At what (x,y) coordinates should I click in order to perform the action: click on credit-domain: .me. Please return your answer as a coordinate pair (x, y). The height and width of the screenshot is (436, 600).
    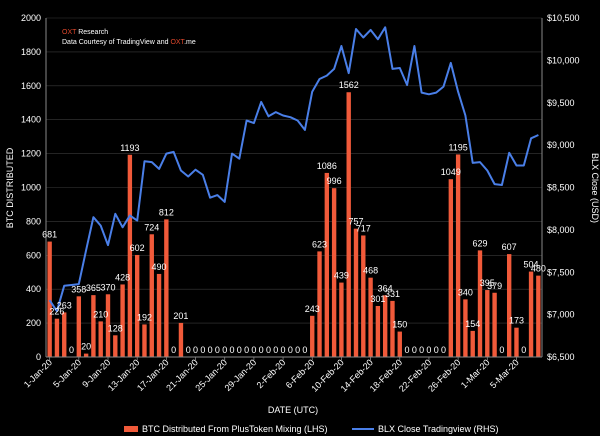
    Looking at the image, I should click on (190, 42).